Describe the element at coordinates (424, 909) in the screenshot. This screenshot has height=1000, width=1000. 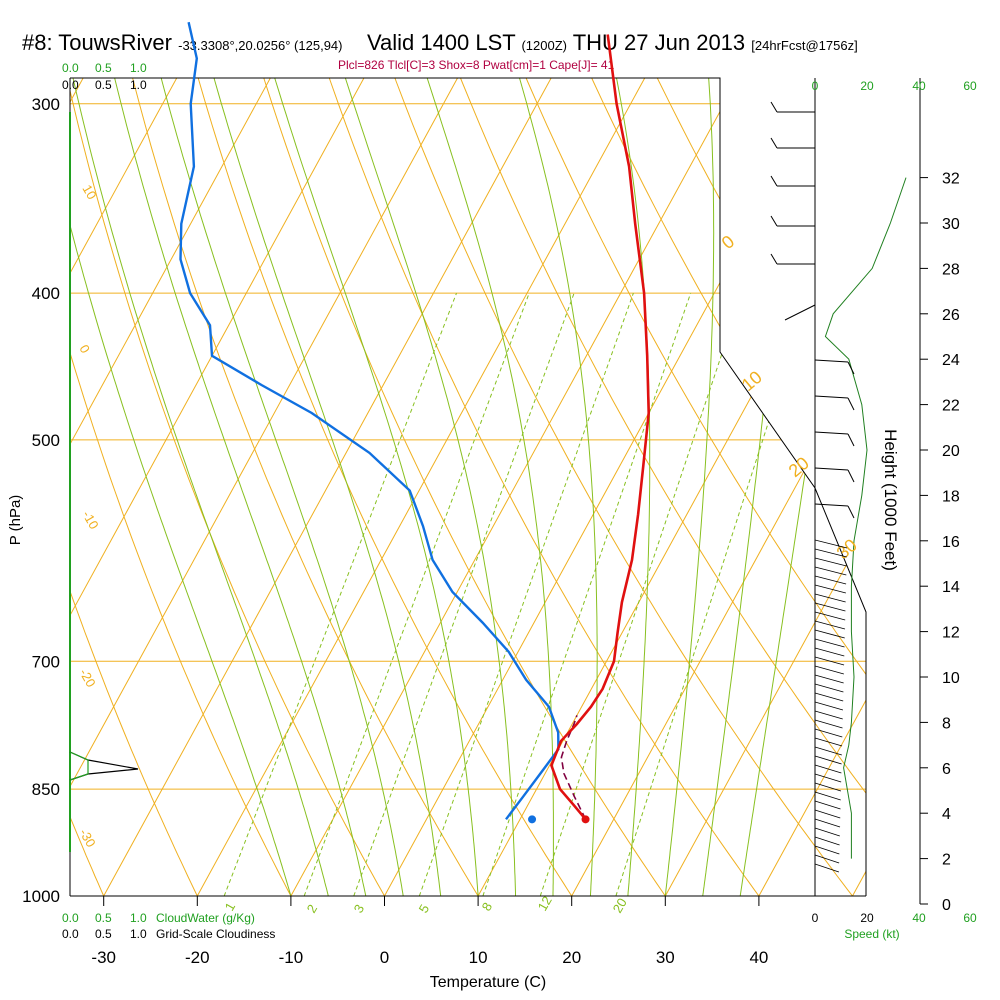
I see `mixing-ratio-label: 5` at that location.